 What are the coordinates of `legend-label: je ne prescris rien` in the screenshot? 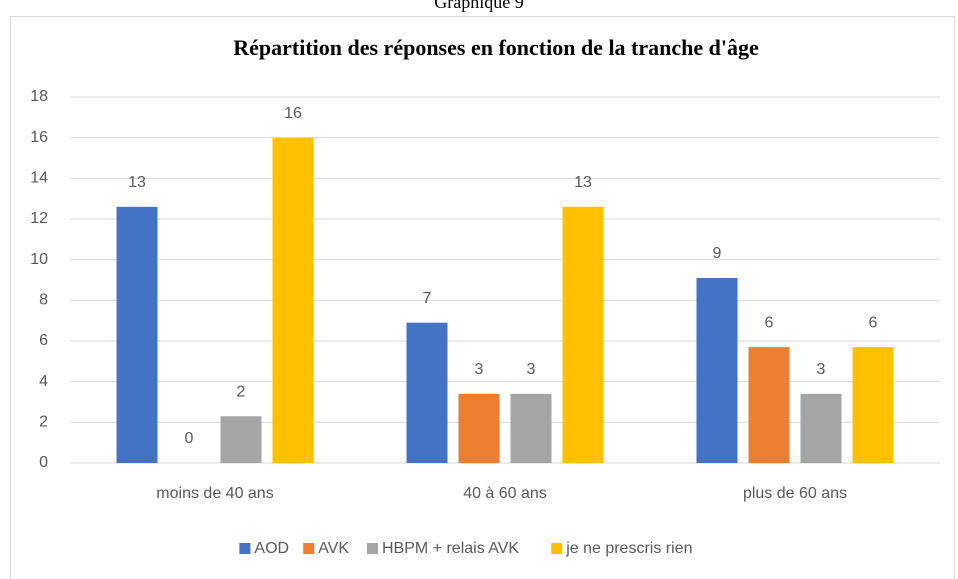 It's located at (628, 548).